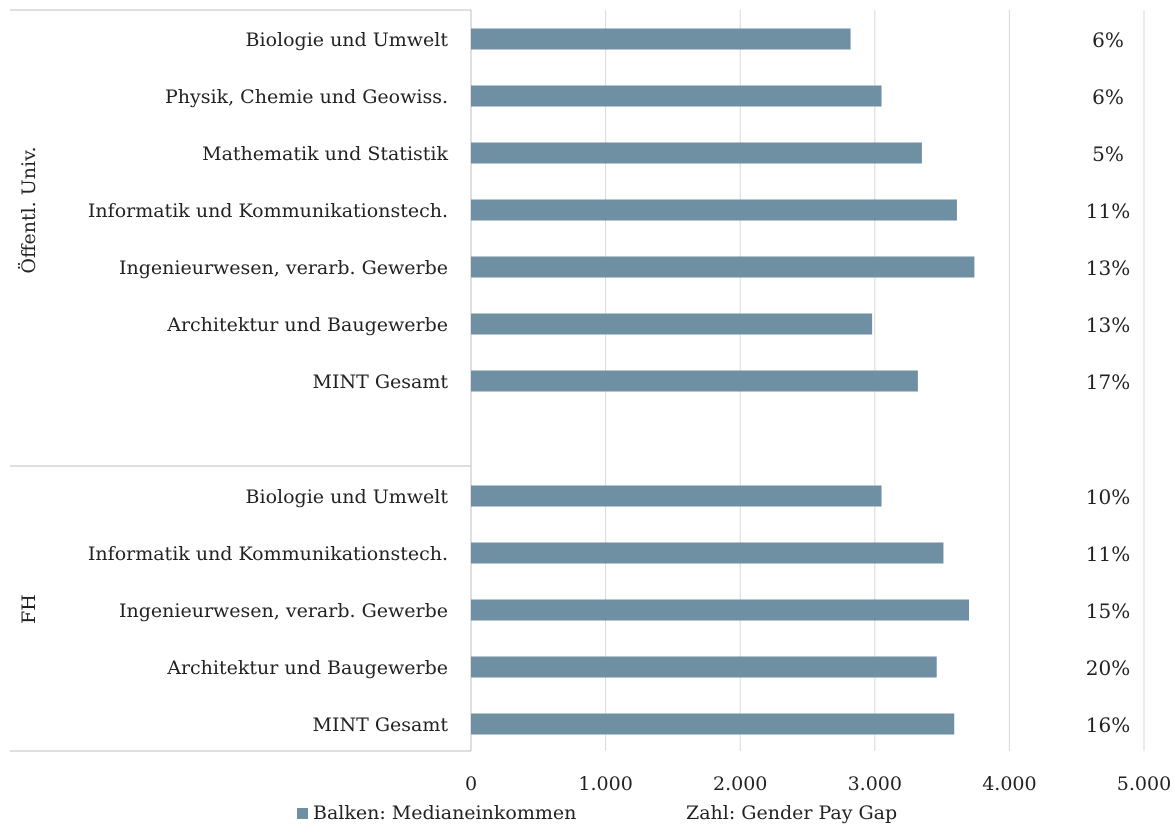  I want to click on category-label: Mathematik und Statistik, so click(325, 154).